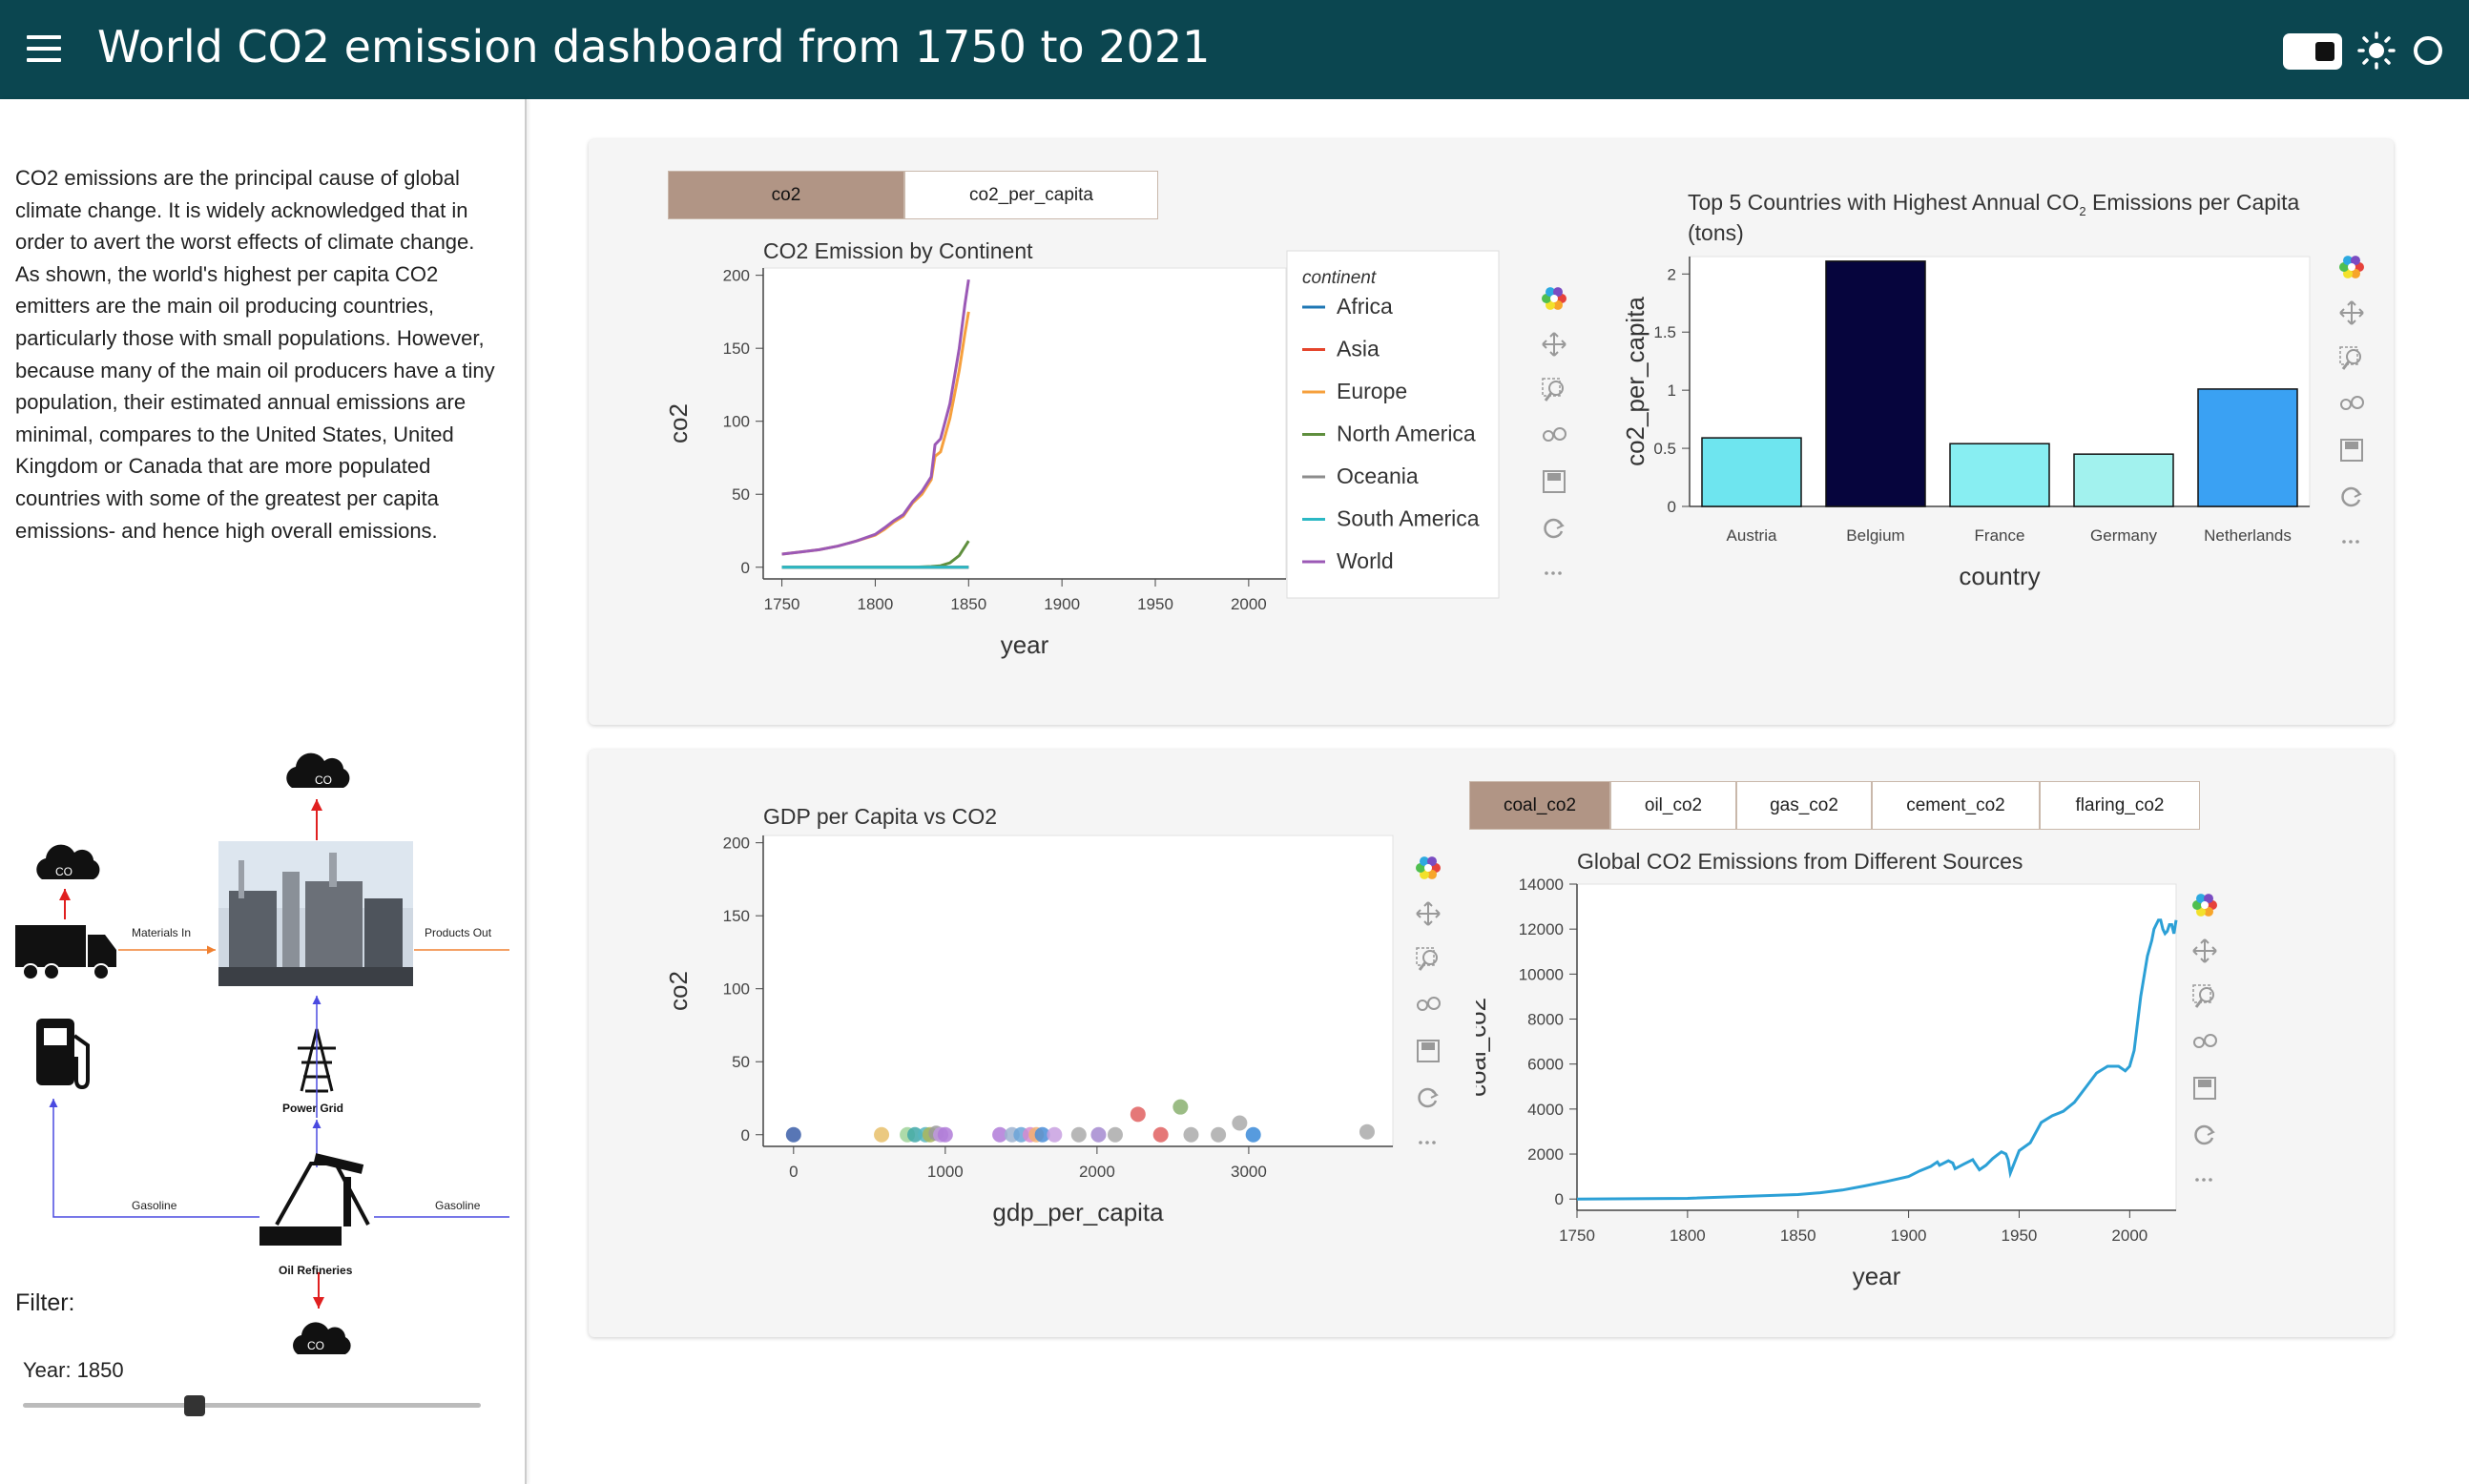 This screenshot has height=1484, width=2469. Describe the element at coordinates (1062, 604) in the screenshot. I see `x-tick-label: 1900` at that location.